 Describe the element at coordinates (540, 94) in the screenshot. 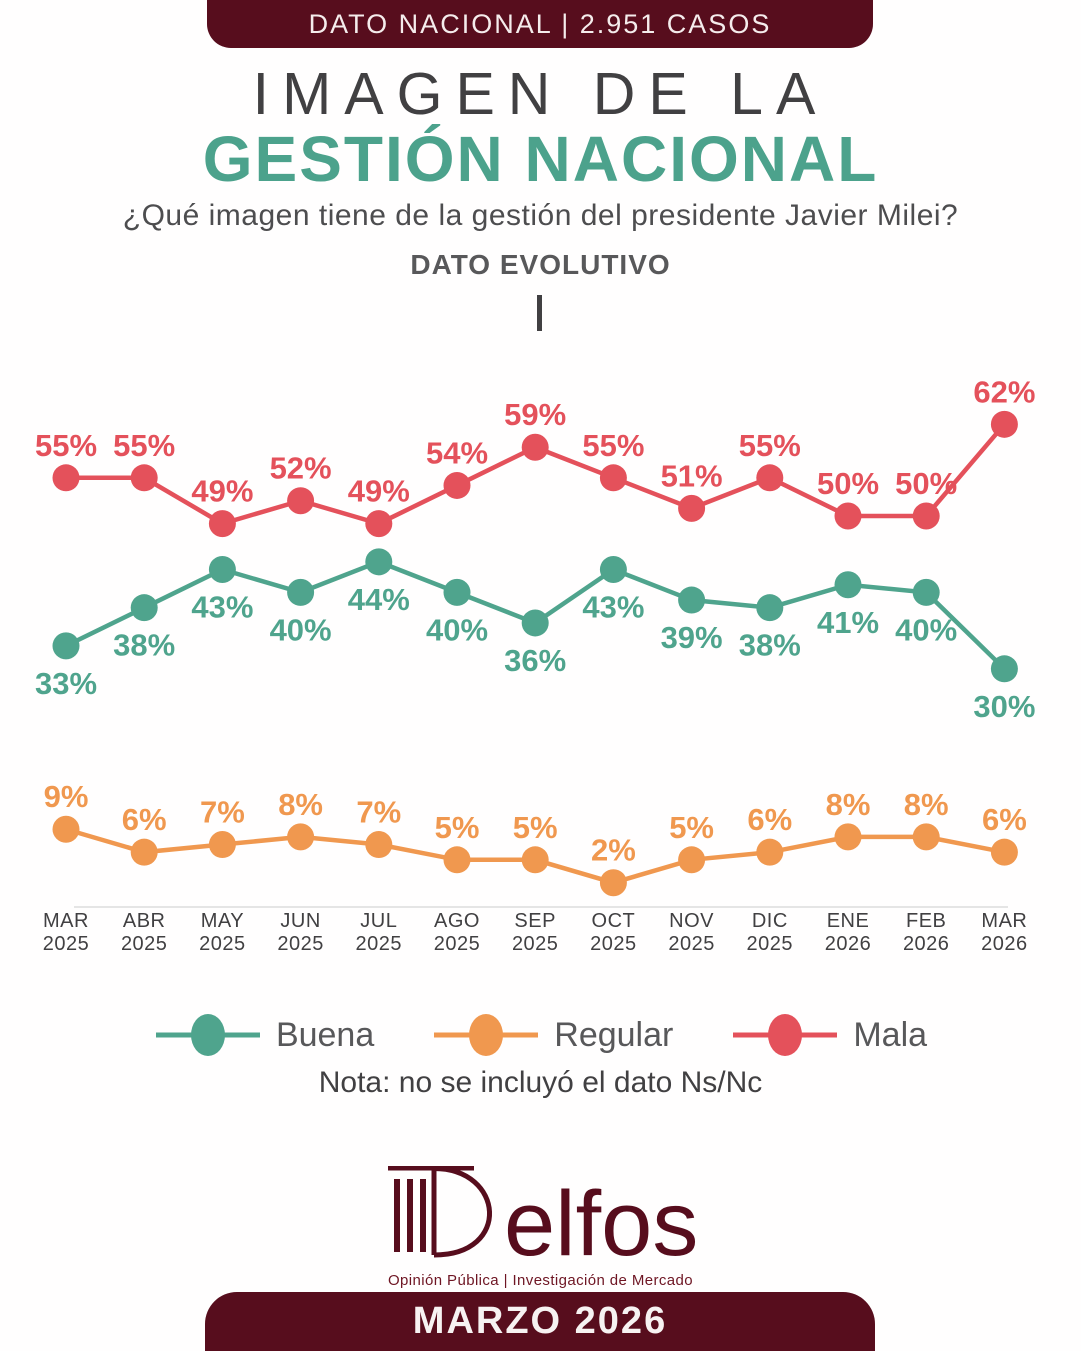

I see `page-title-line1: IMAGEN DE LA` at that location.